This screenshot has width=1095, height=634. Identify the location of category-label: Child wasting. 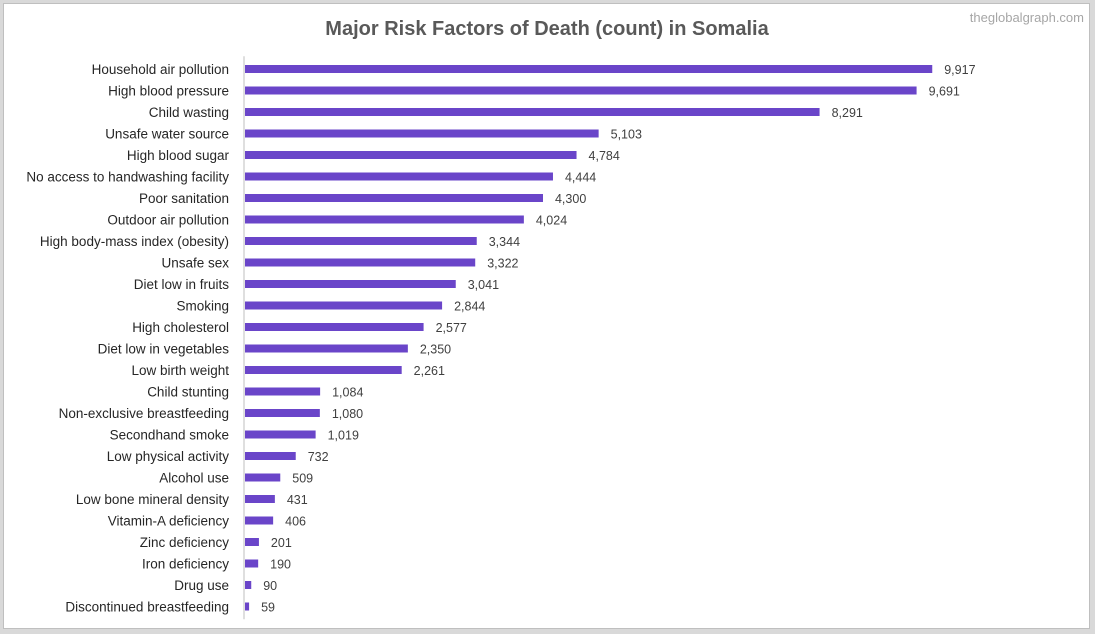
(189, 112).